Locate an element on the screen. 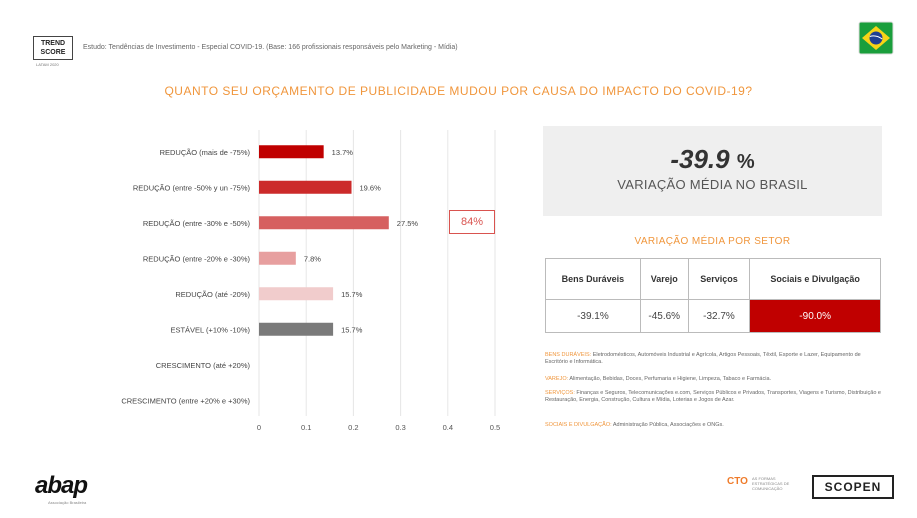 This screenshot has height=518, width=917. value-label: 19.6% is located at coordinates (371, 187).